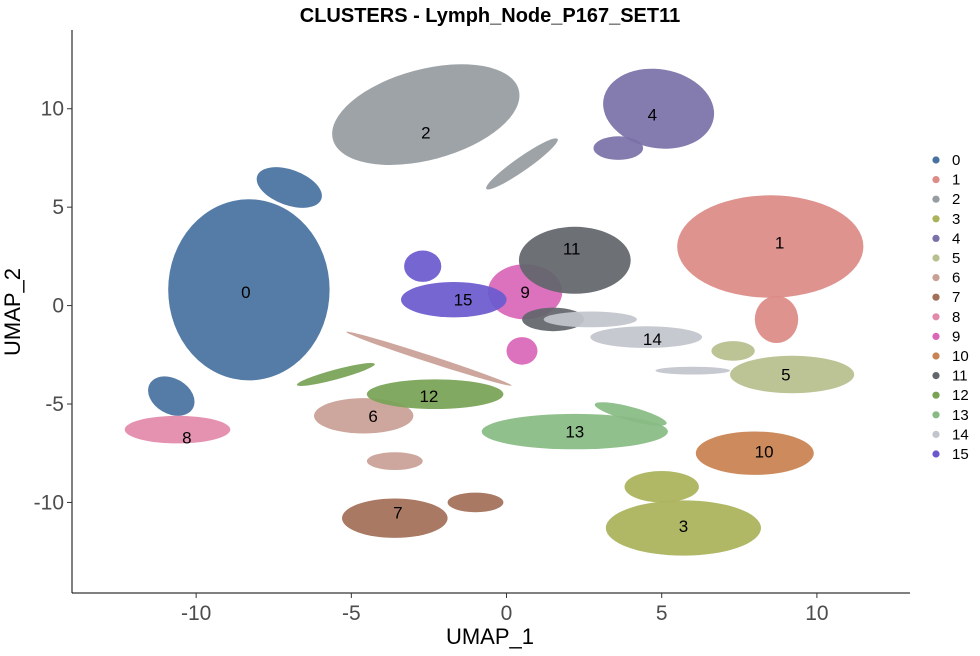  What do you see at coordinates (364, 416) in the screenshot?
I see `cluster-6-point-cloud` at bounding box center [364, 416].